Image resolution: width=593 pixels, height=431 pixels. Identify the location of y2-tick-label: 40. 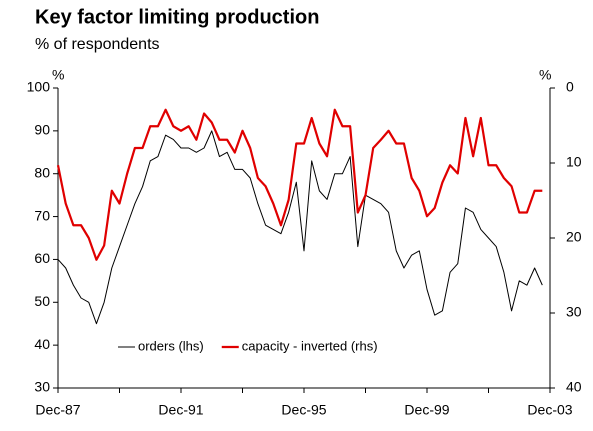
(574, 387).